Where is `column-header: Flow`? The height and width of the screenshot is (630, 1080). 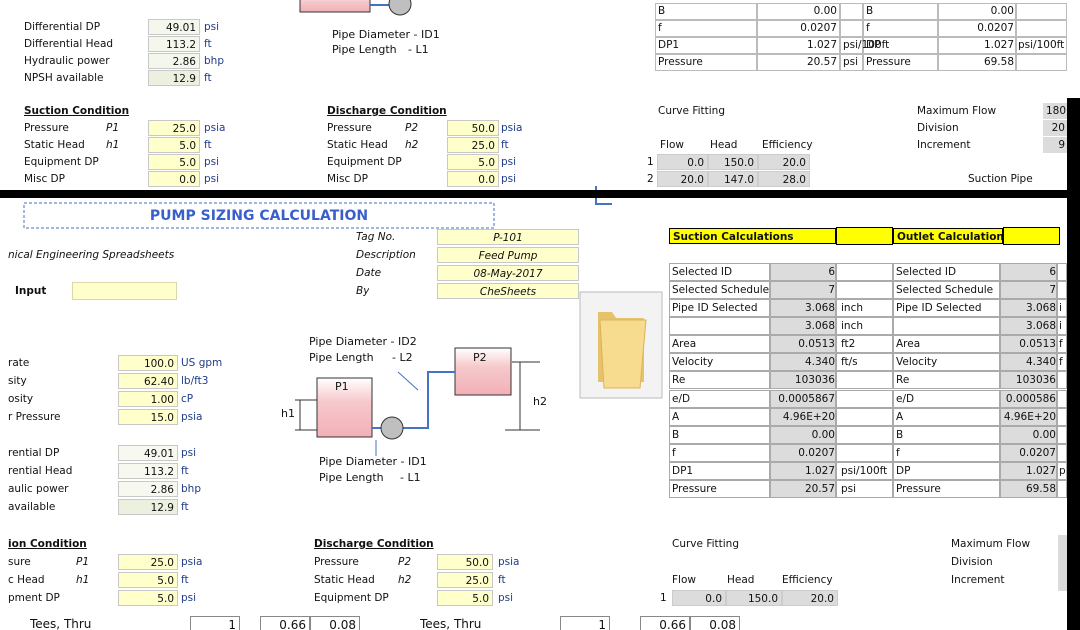
column-header: Flow is located at coordinates (684, 580).